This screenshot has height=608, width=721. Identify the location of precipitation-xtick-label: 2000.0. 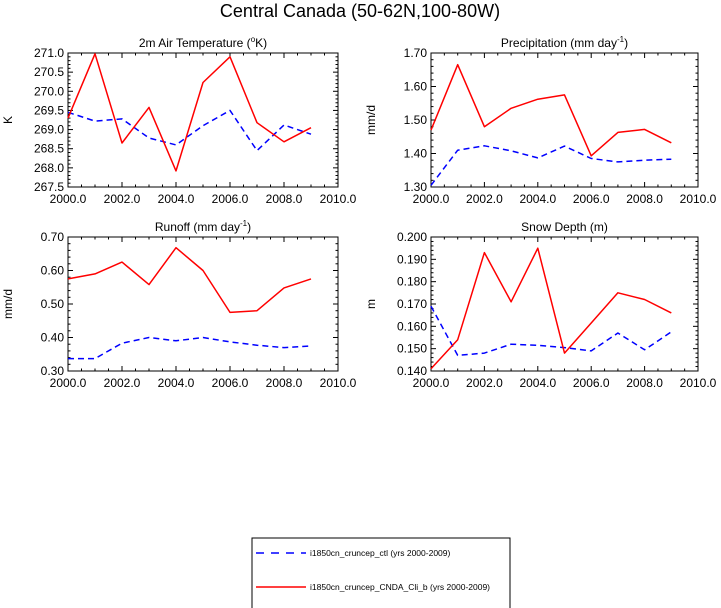
(431, 199).